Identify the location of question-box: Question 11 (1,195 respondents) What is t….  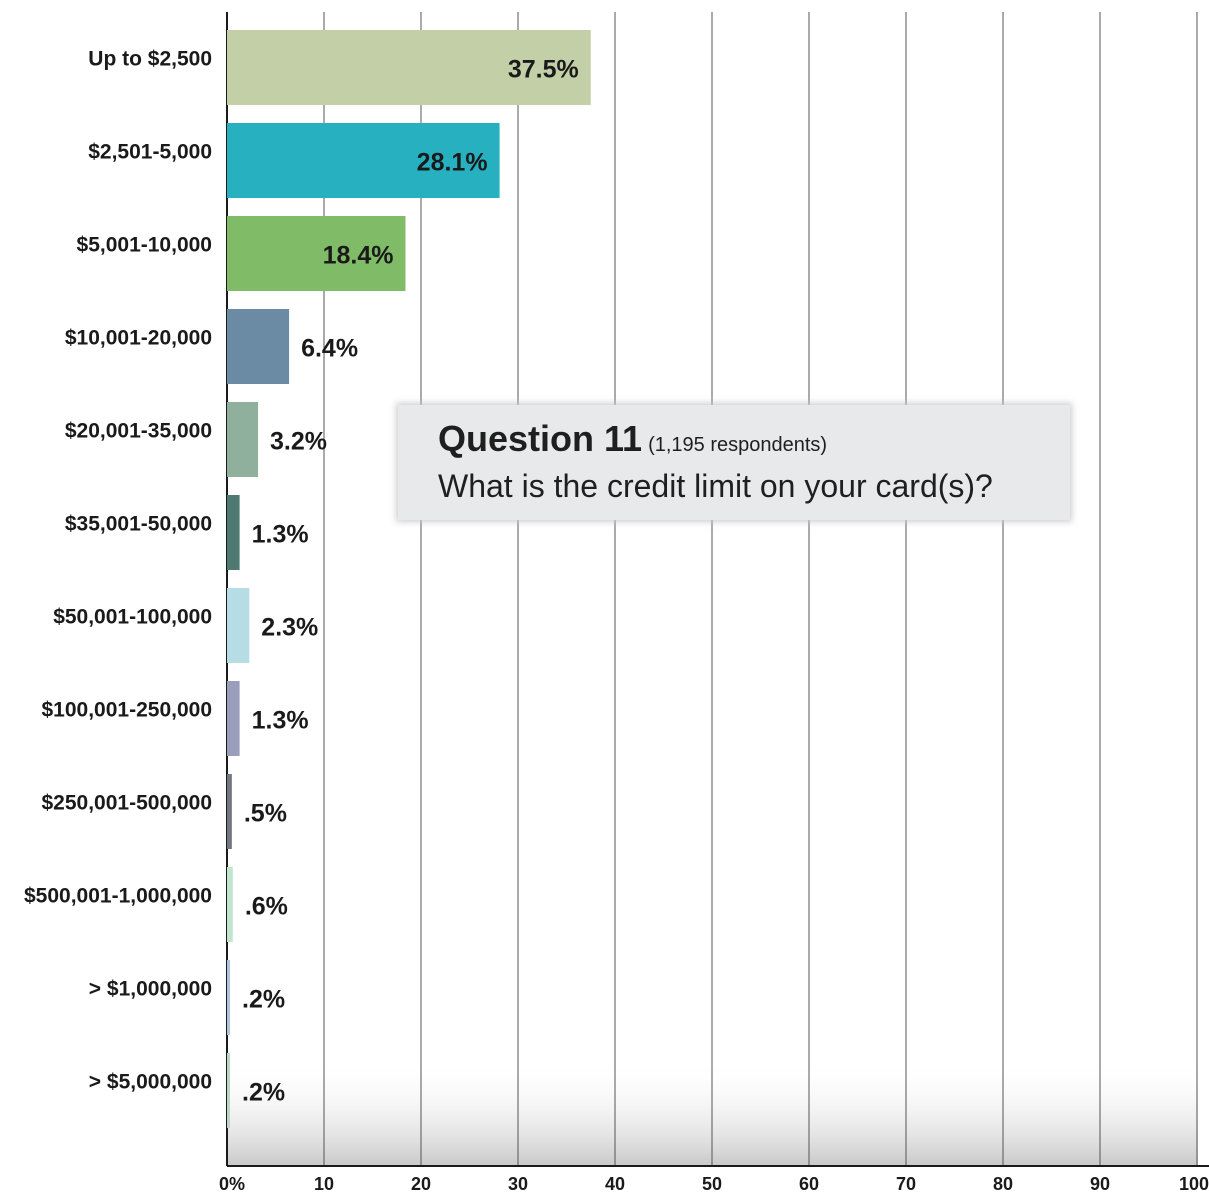
(734, 462).